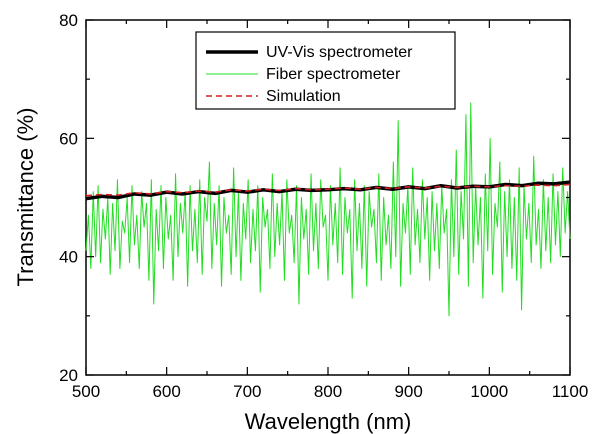 The image size is (592, 434). I want to click on x-tick-label: 500, so click(86, 391).